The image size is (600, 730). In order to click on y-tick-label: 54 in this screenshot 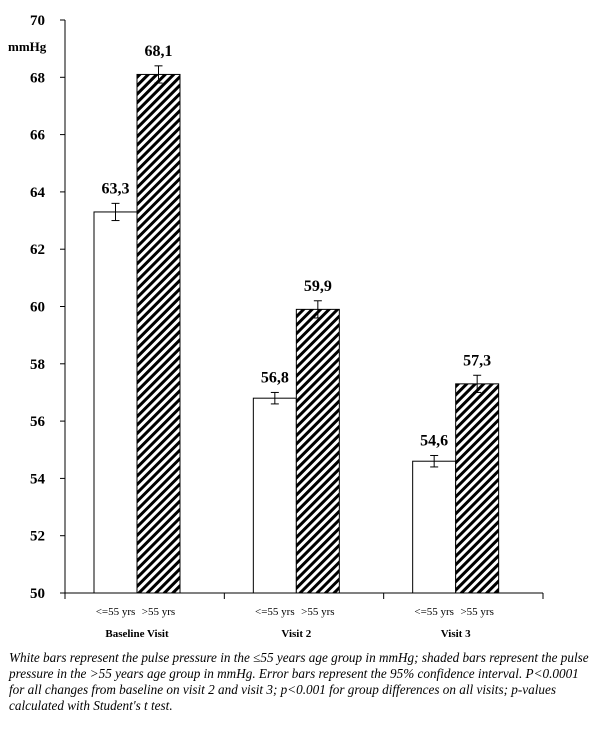, I will do `click(38, 479)`.